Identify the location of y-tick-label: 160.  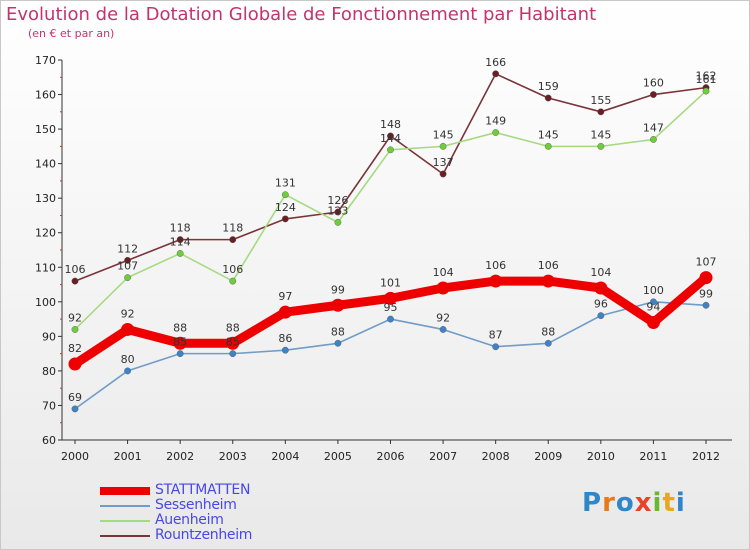
(45, 95).